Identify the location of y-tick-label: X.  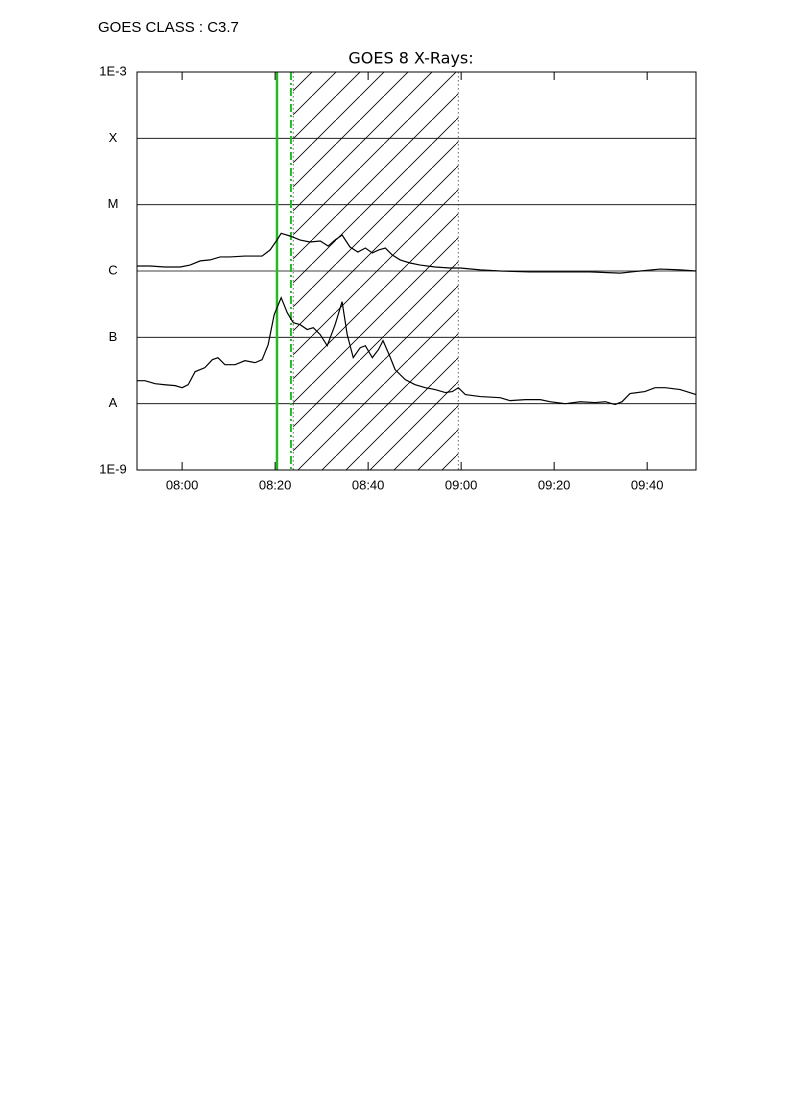
(113, 137).